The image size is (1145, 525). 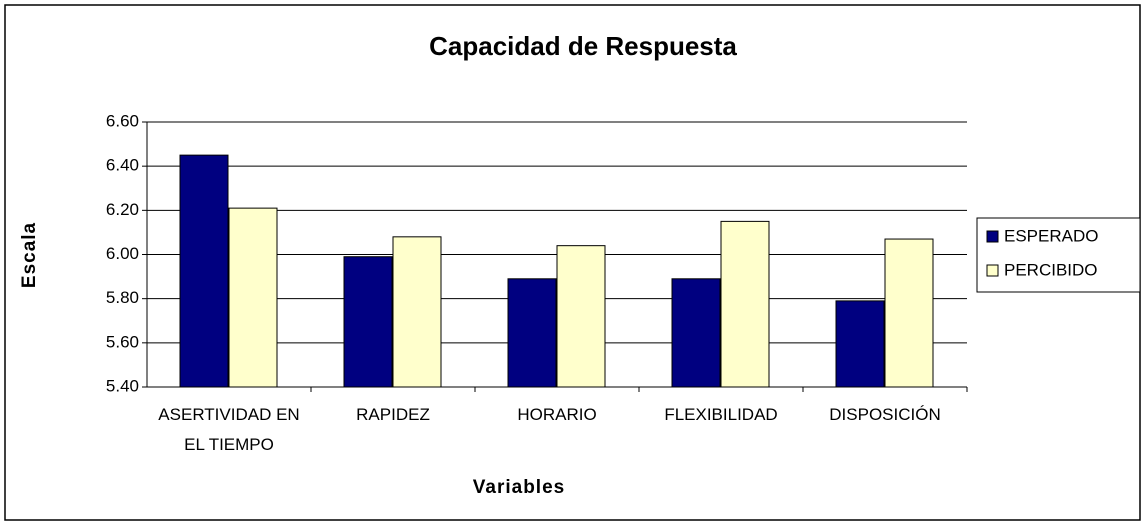 What do you see at coordinates (1058, 255) in the screenshot?
I see `legend-box` at bounding box center [1058, 255].